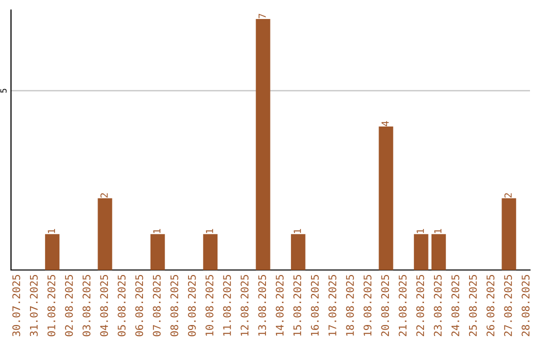 This screenshot has width=540, height=340. What do you see at coordinates (262, 305) in the screenshot?
I see `x-tick-label: 13.08.2025` at bounding box center [262, 305].